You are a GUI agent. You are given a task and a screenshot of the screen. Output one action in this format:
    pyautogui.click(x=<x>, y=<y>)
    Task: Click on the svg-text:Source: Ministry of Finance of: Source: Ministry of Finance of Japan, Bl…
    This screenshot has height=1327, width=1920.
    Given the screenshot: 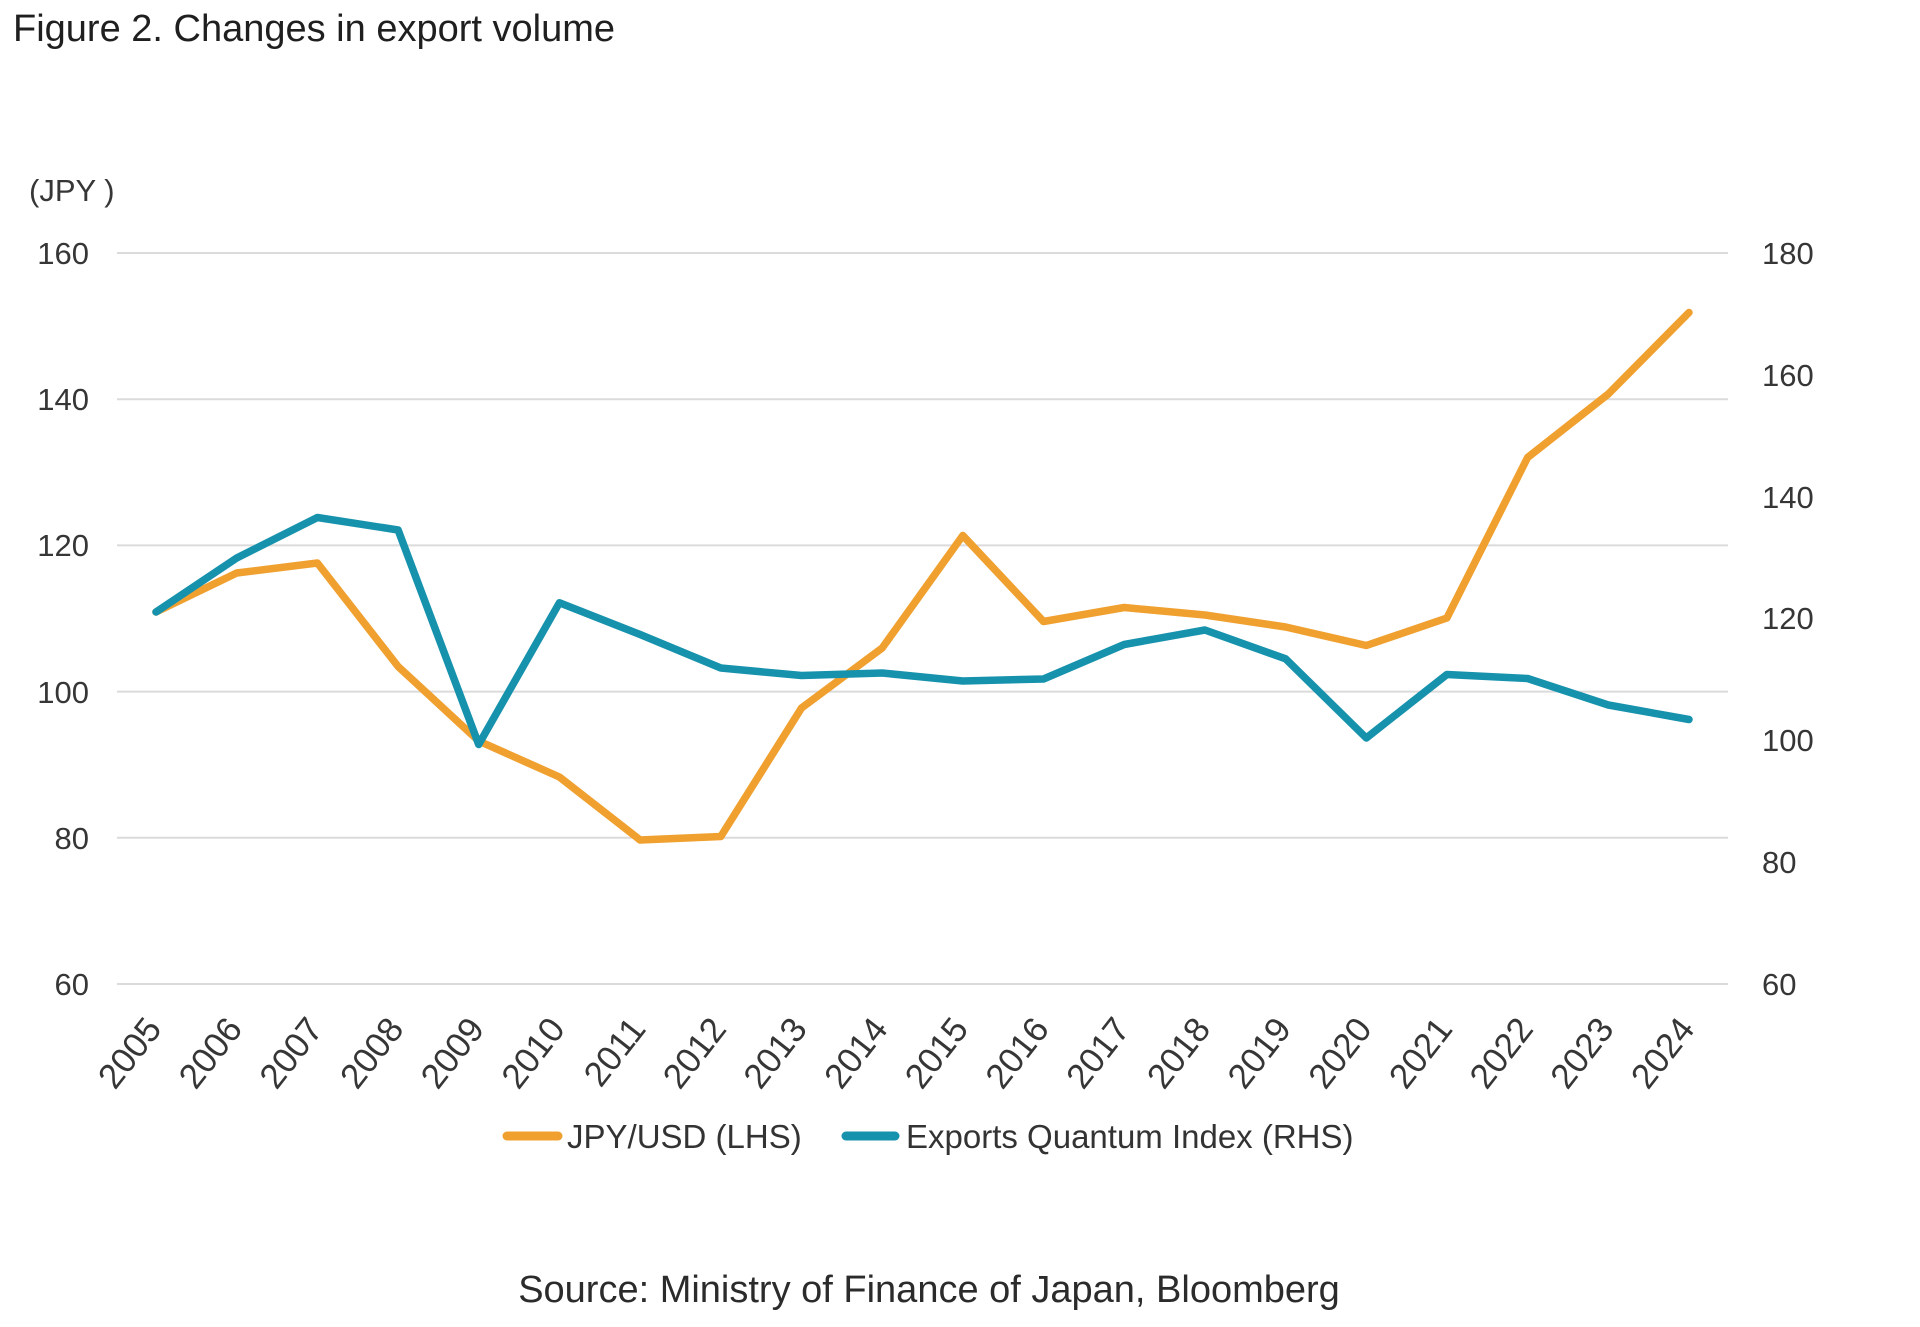 What is the action you would take?
    pyautogui.click(x=929, y=1290)
    